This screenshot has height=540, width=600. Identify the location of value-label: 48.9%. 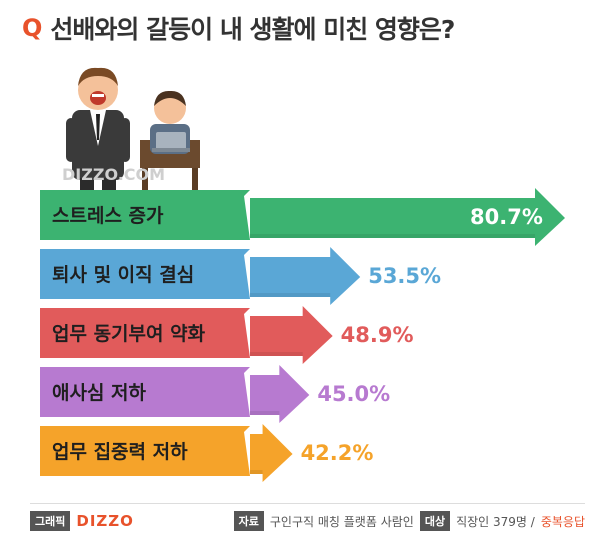
(377, 335).